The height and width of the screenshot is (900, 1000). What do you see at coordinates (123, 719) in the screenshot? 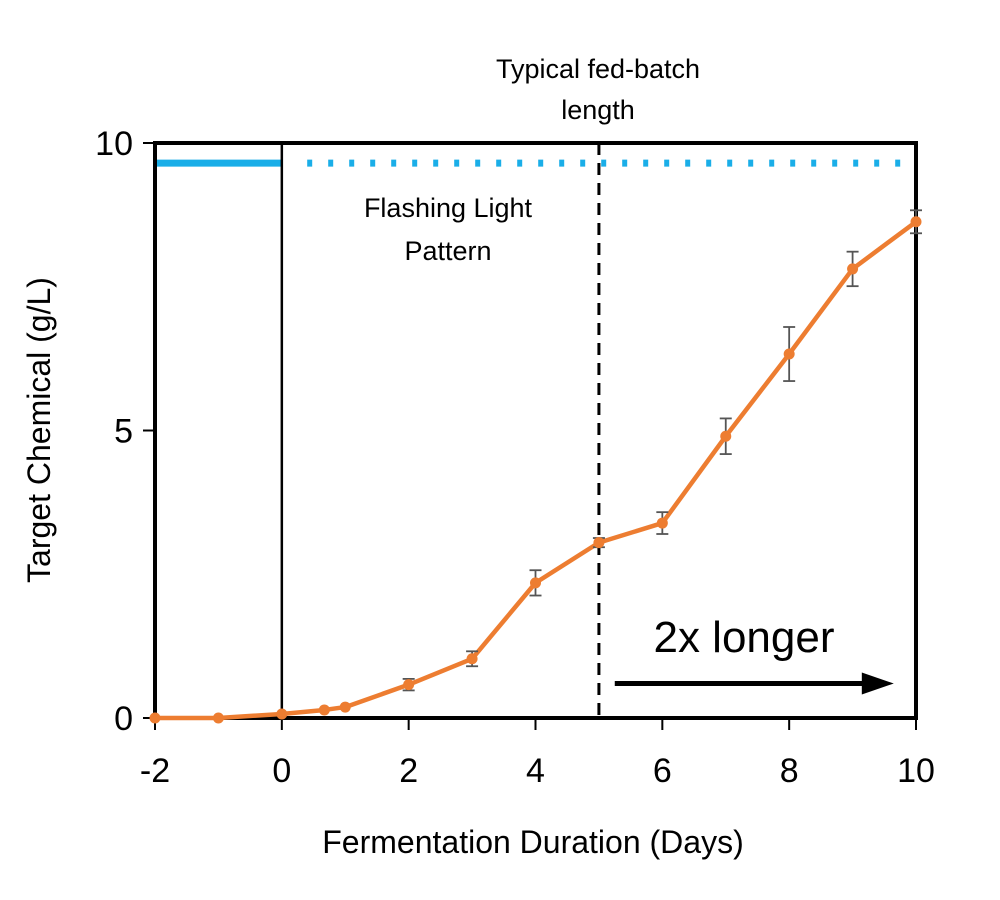
I see `y-tick-label: 0` at bounding box center [123, 719].